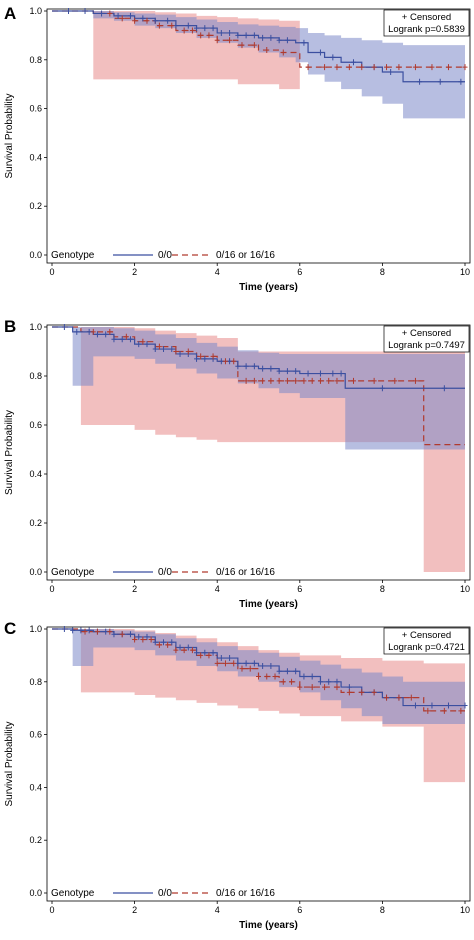 The width and height of the screenshot is (474, 940). What do you see at coordinates (217, 272) in the screenshot?
I see `x-tick-label: 4` at bounding box center [217, 272].